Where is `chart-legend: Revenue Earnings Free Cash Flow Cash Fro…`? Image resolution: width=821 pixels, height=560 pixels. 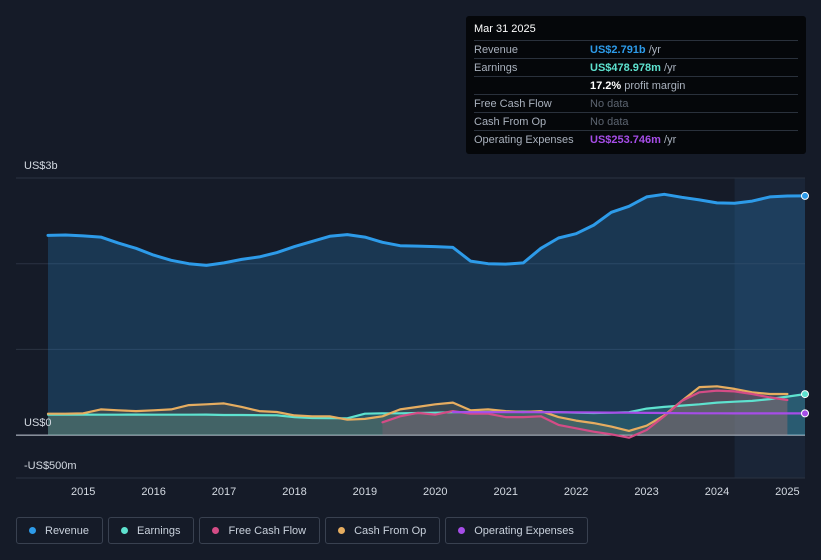
chart-legend: Revenue Earnings Free Cash Flow Cash Fro… is located at coordinates (302, 530).